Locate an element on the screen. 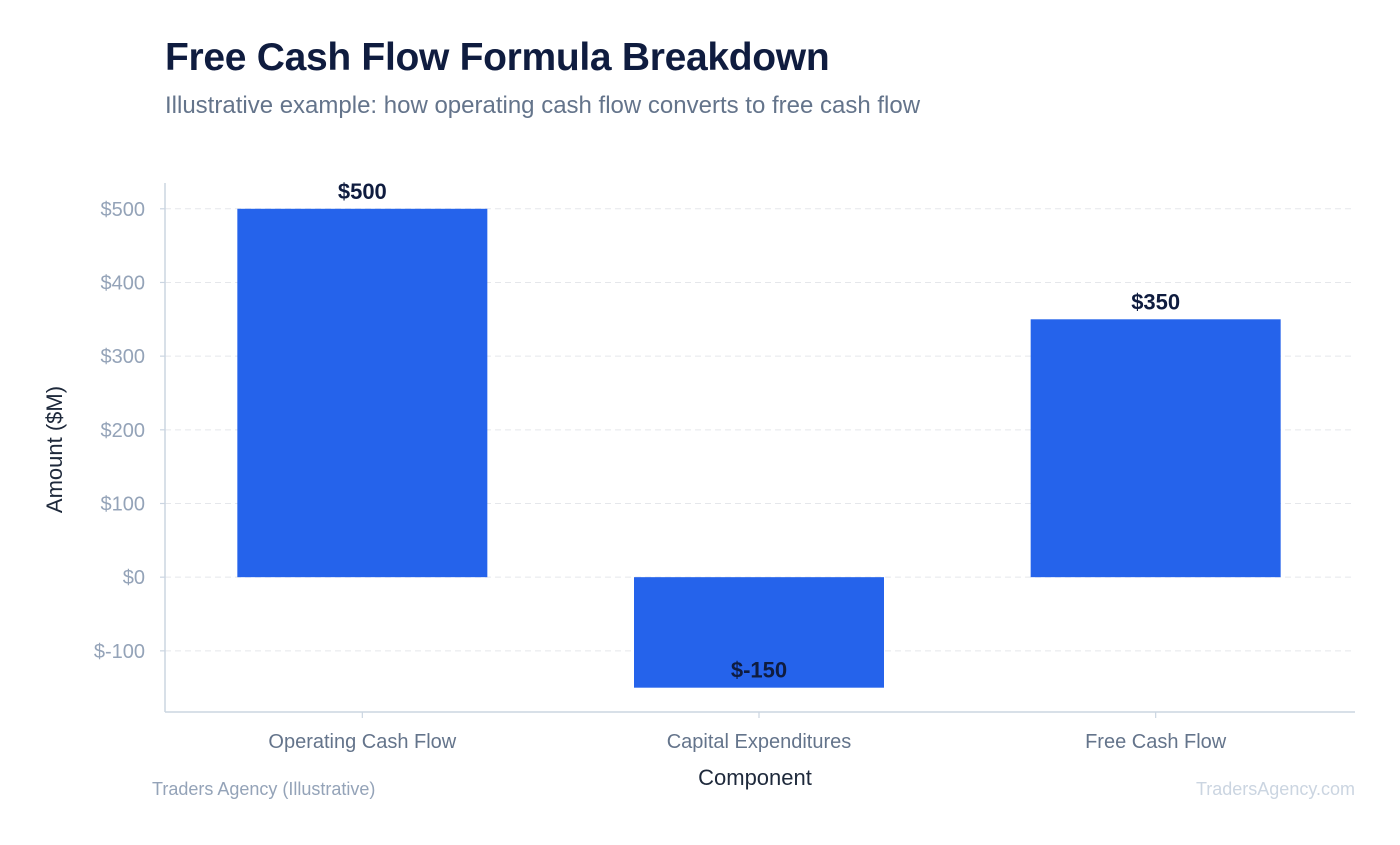 Image resolution: width=1400 pixels, height=845 pixels. y-tick-label: $0 is located at coordinates (134, 578).